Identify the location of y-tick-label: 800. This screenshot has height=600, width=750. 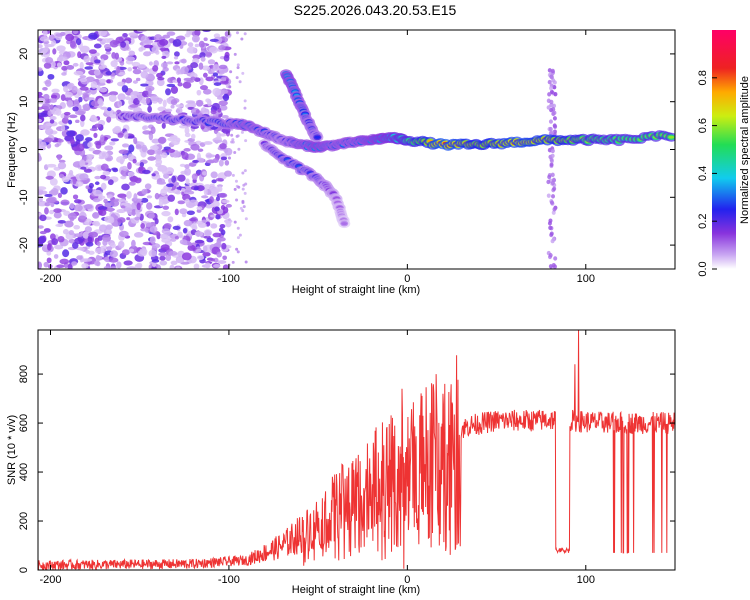
(24, 374).